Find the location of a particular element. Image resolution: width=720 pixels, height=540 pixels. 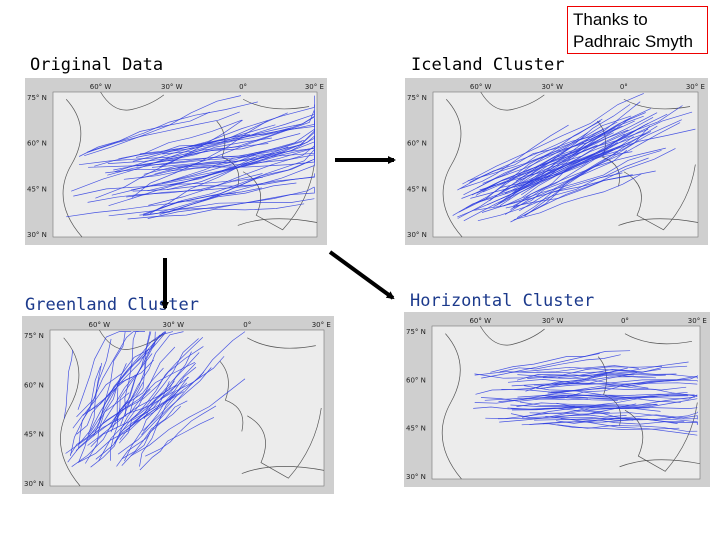

panel-title: Iceland Cluster is located at coordinates (488, 65).